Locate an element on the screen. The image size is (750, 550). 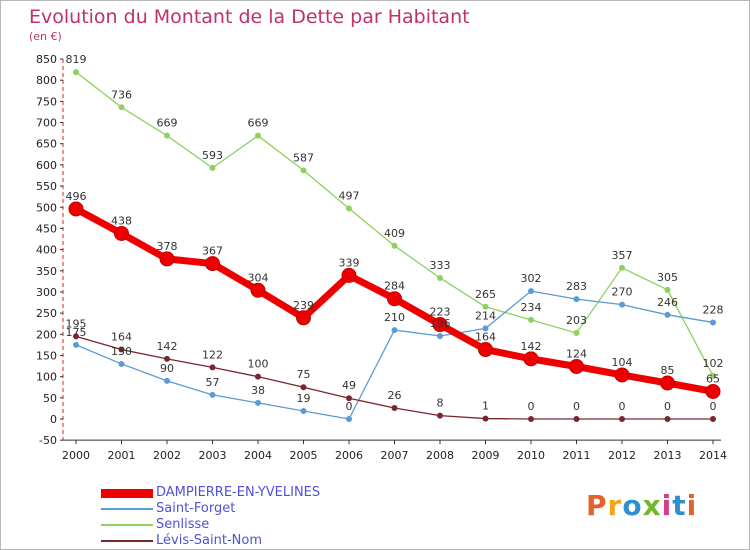
data-label: 736 is located at coordinates (121, 94).